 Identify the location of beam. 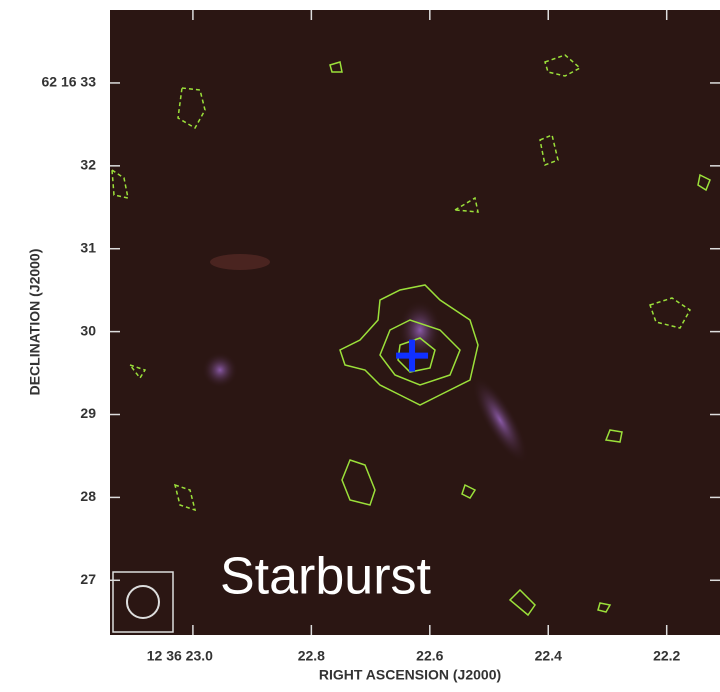
(143, 602).